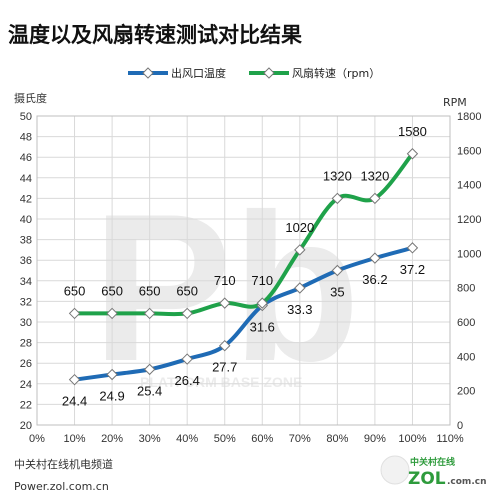 This screenshot has height=500, width=500. I want to click on legend: 出风口温度 风扇转速（rpm）, so click(254, 73).